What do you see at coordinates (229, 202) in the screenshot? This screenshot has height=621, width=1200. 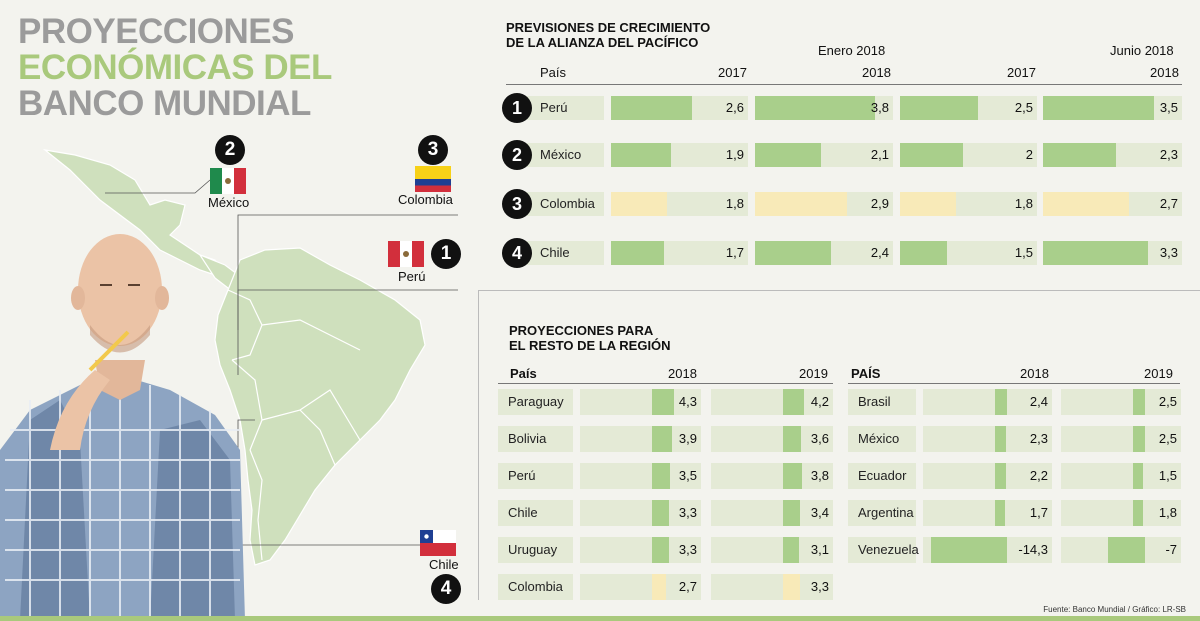 I see `label-mexico: México` at bounding box center [229, 202].